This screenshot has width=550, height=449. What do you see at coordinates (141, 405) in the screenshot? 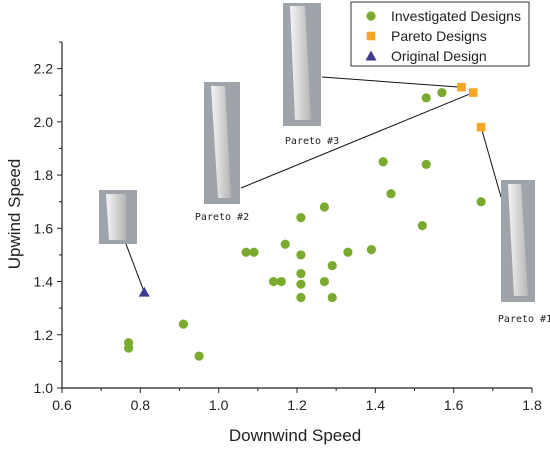
I see `x-tick-label: 0.8` at bounding box center [141, 405].